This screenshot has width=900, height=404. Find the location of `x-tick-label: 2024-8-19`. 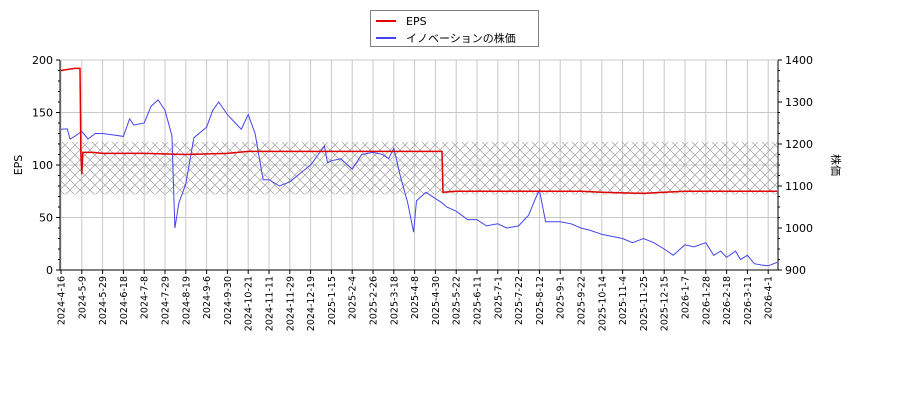

x-tick-label: 2024-8-19 is located at coordinates (186, 300).